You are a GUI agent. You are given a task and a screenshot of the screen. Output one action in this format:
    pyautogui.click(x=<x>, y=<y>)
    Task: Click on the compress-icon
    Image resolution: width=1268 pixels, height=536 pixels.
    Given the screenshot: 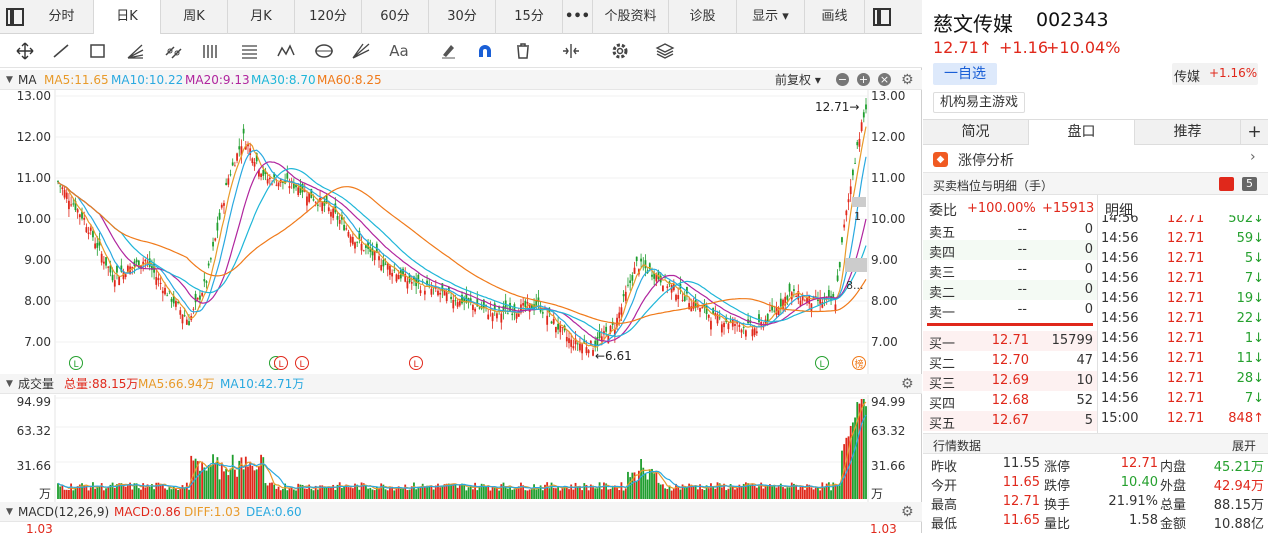 What is the action you would take?
    pyautogui.click(x=571, y=51)
    